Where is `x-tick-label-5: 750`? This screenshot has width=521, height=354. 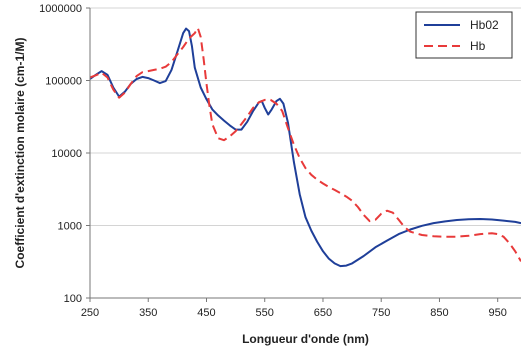 x-tick-label-5: 750 is located at coordinates (381, 313).